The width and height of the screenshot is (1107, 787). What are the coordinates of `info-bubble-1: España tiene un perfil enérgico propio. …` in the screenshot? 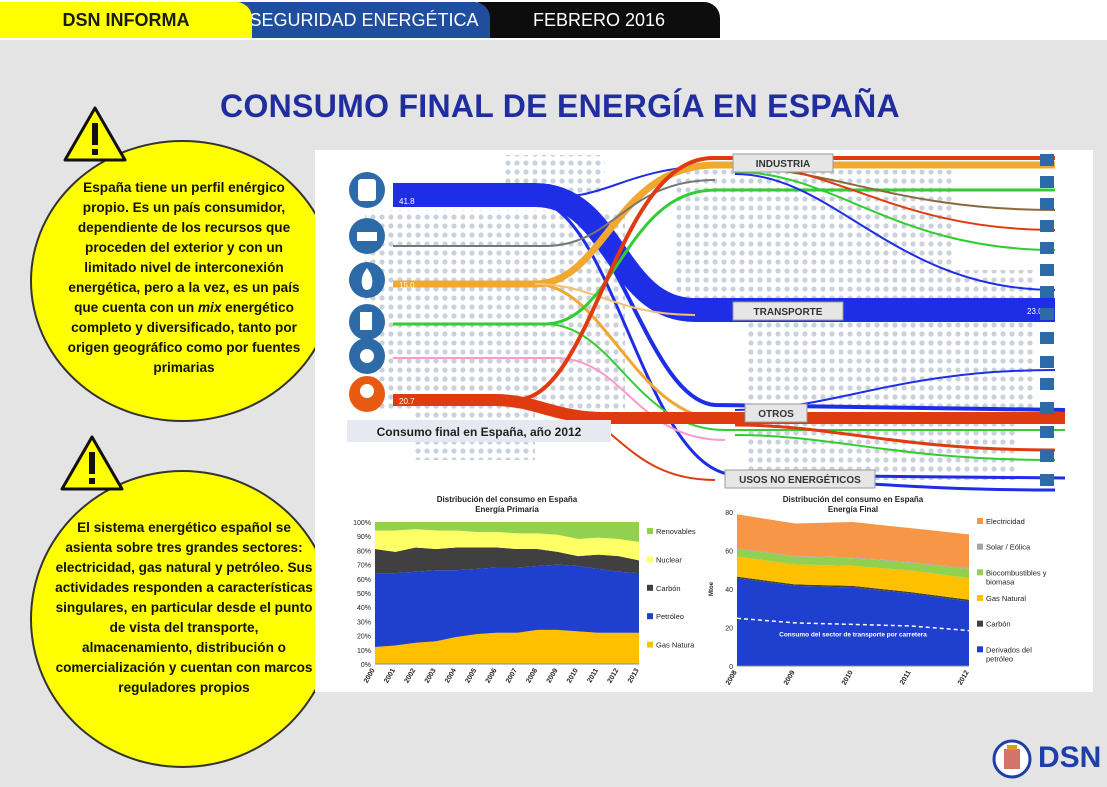 It's located at (182, 281).